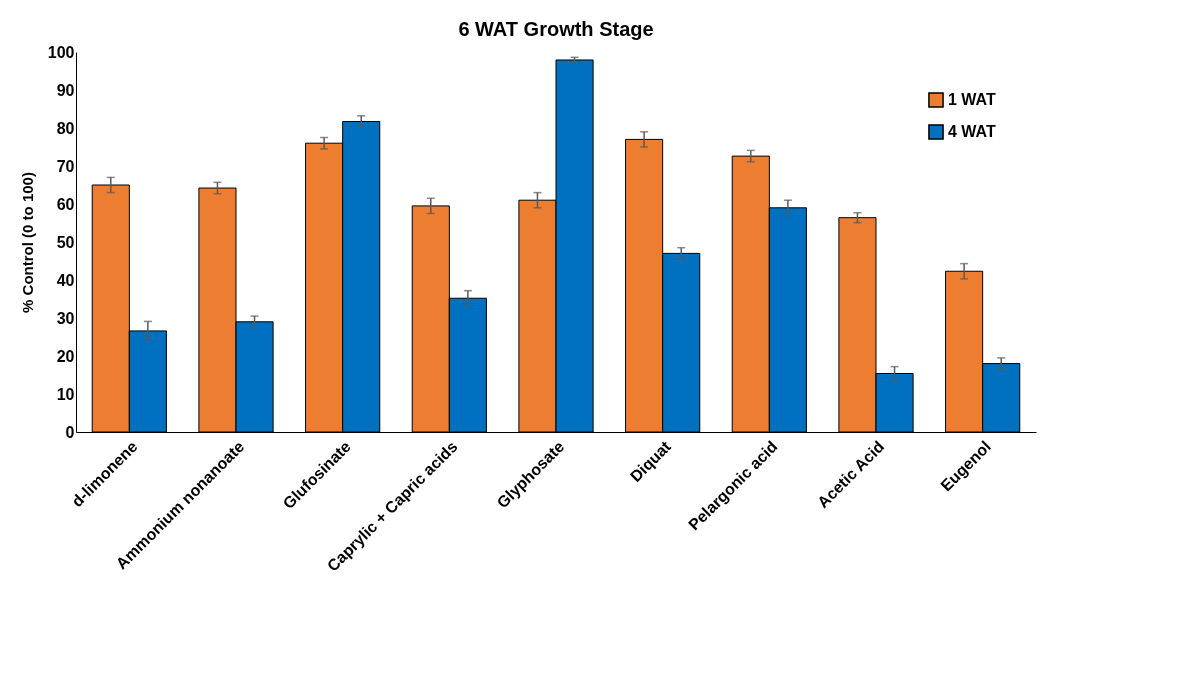 The height and width of the screenshot is (694, 1178). Describe the element at coordinates (556, 29) in the screenshot. I see `chart-title: 6 WAT Growth Stage` at that location.